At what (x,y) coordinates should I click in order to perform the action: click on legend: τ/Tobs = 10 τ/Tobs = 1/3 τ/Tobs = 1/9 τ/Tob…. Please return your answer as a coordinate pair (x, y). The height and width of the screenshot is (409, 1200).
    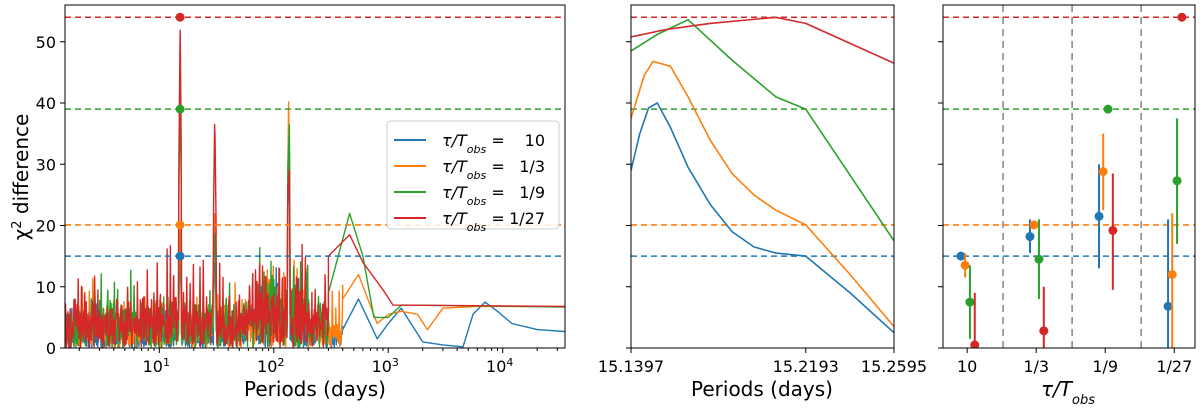
    Looking at the image, I should click on (473, 177).